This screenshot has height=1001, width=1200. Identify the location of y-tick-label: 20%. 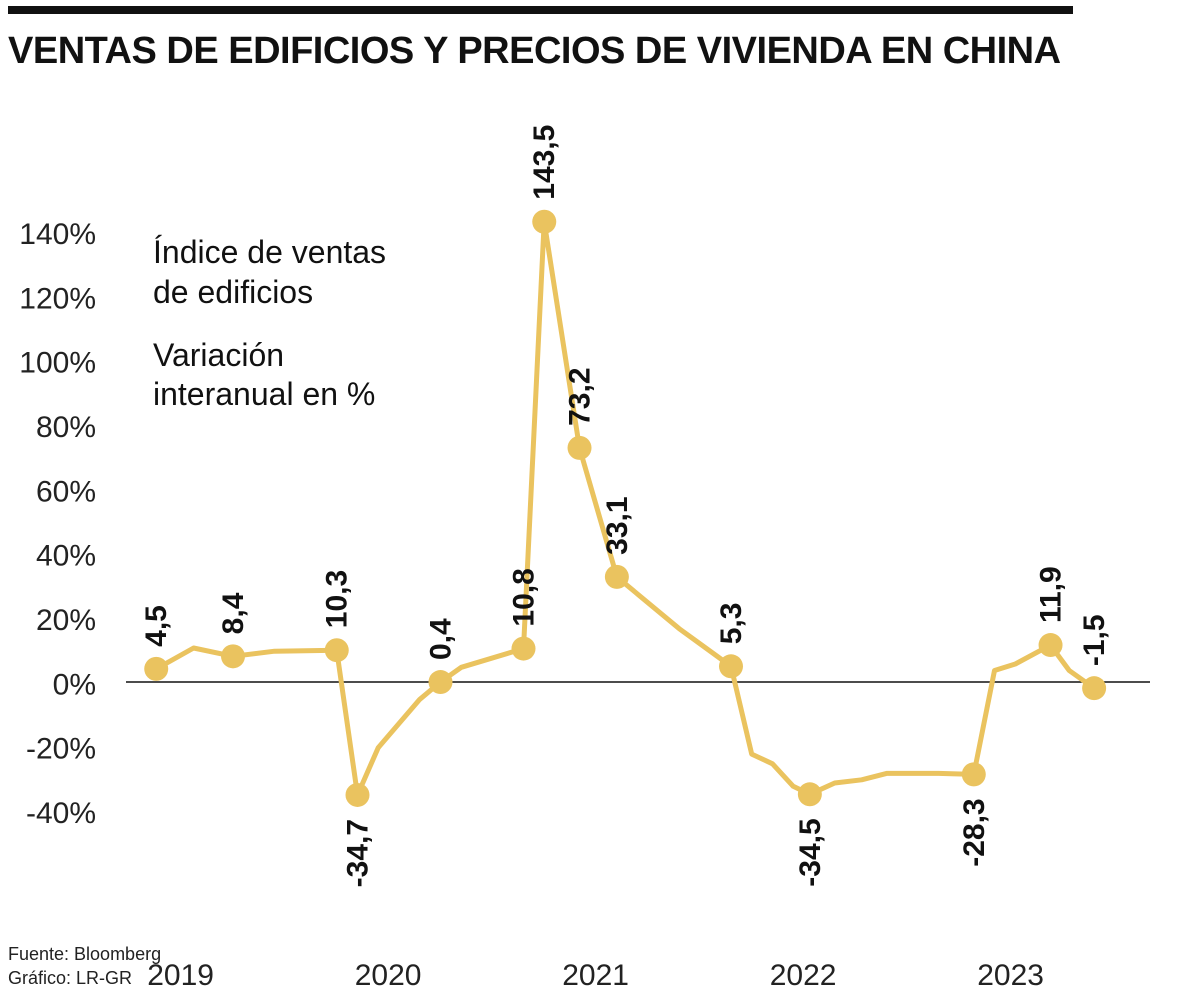
(66, 620).